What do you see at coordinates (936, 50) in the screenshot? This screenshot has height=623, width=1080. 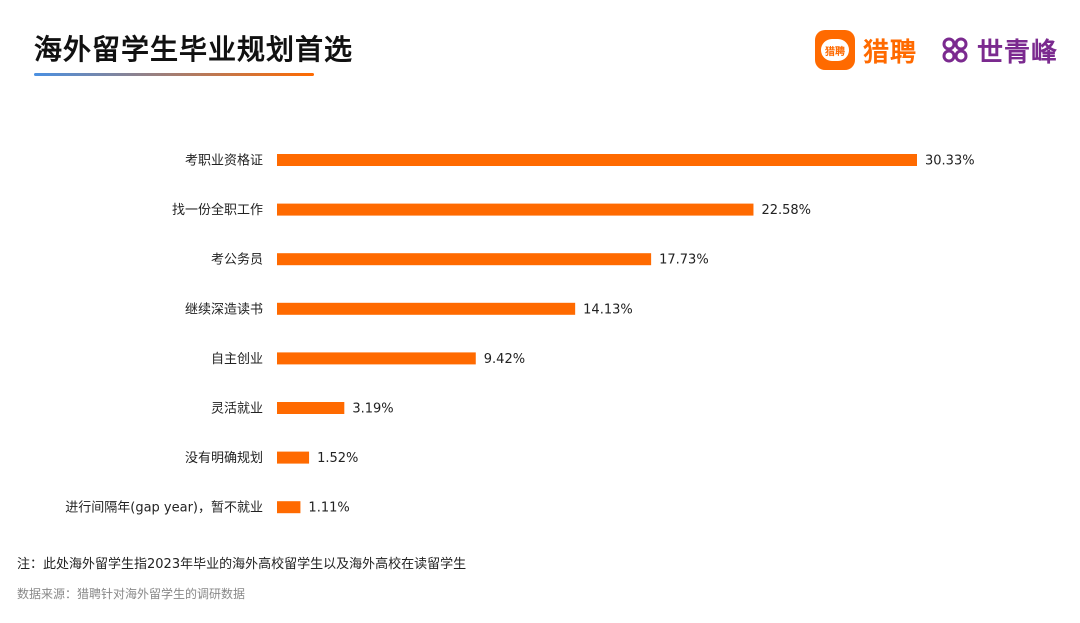 I see `brand-logos: 猎聘 猎聘 世青峰` at bounding box center [936, 50].